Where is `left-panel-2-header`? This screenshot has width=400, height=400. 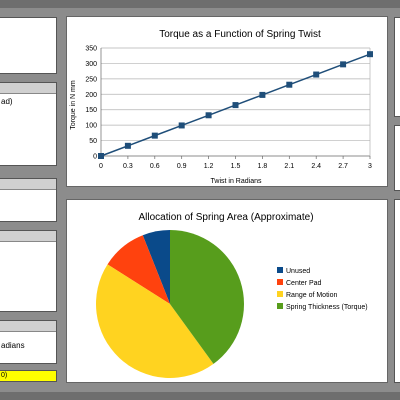
left-panel-2-header is located at coordinates (28, 88).